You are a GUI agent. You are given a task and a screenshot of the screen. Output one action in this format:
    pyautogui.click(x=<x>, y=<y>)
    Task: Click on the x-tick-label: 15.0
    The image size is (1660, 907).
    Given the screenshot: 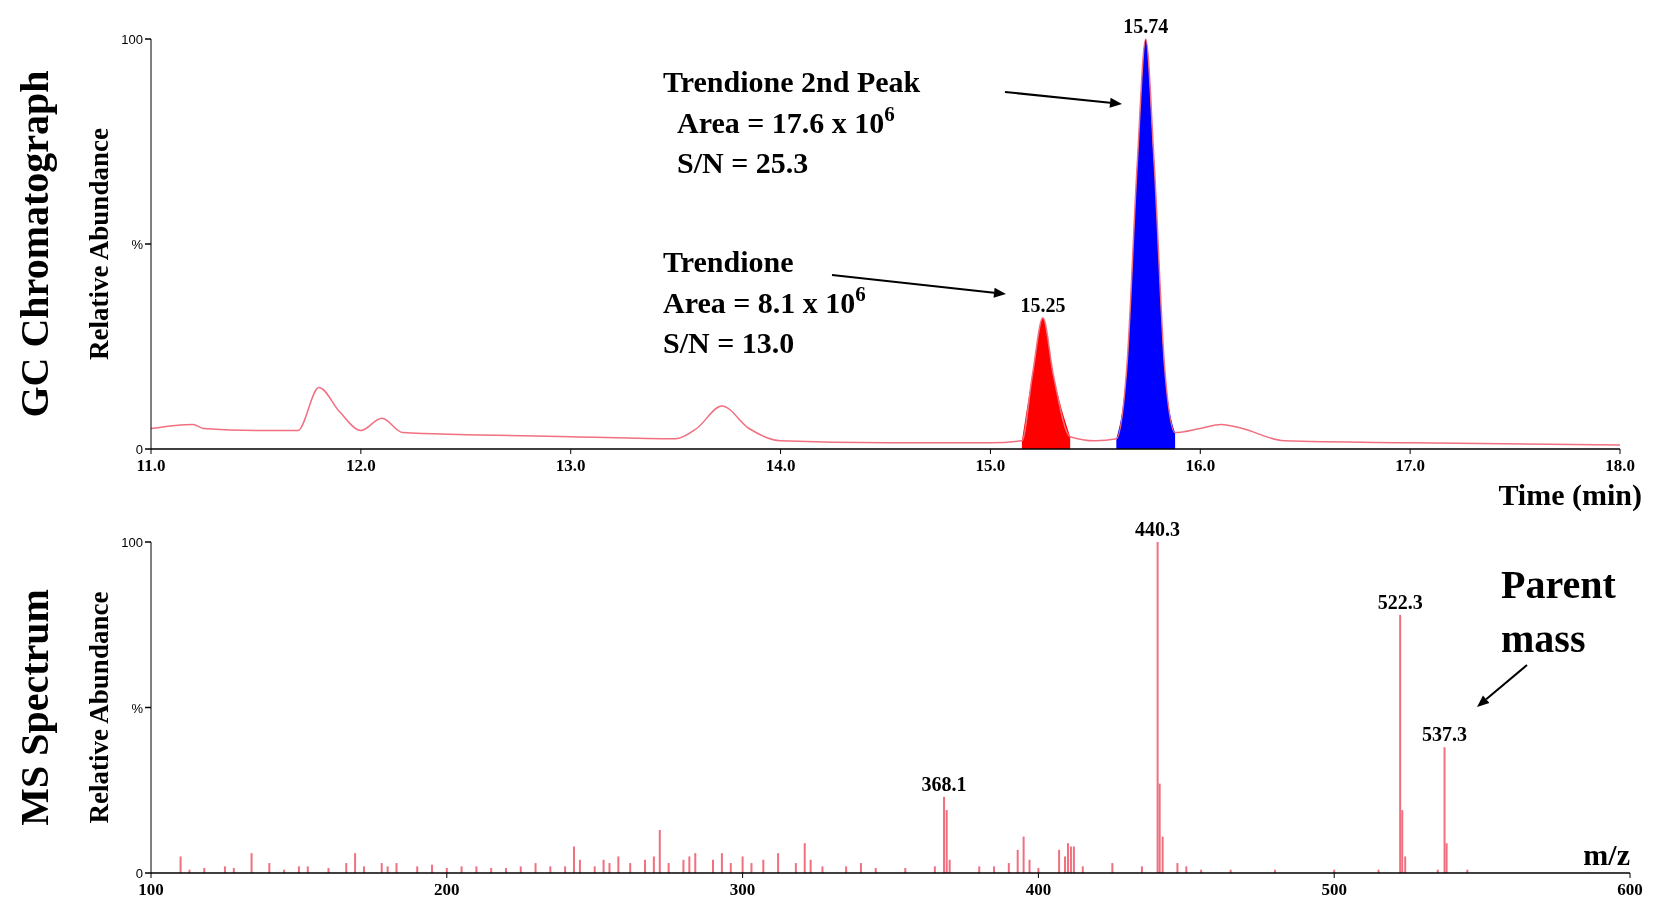 What is the action you would take?
    pyautogui.click(x=990, y=465)
    